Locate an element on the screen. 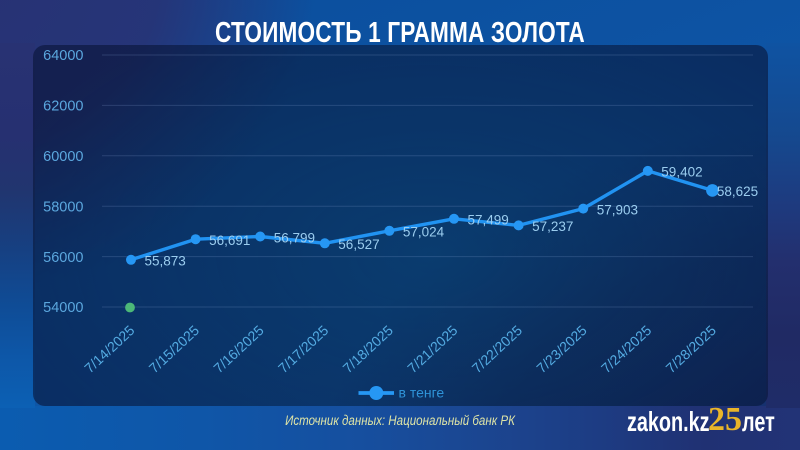 The height and width of the screenshot is (450, 800). svg-text: 58,625 is located at coordinates (737, 191).